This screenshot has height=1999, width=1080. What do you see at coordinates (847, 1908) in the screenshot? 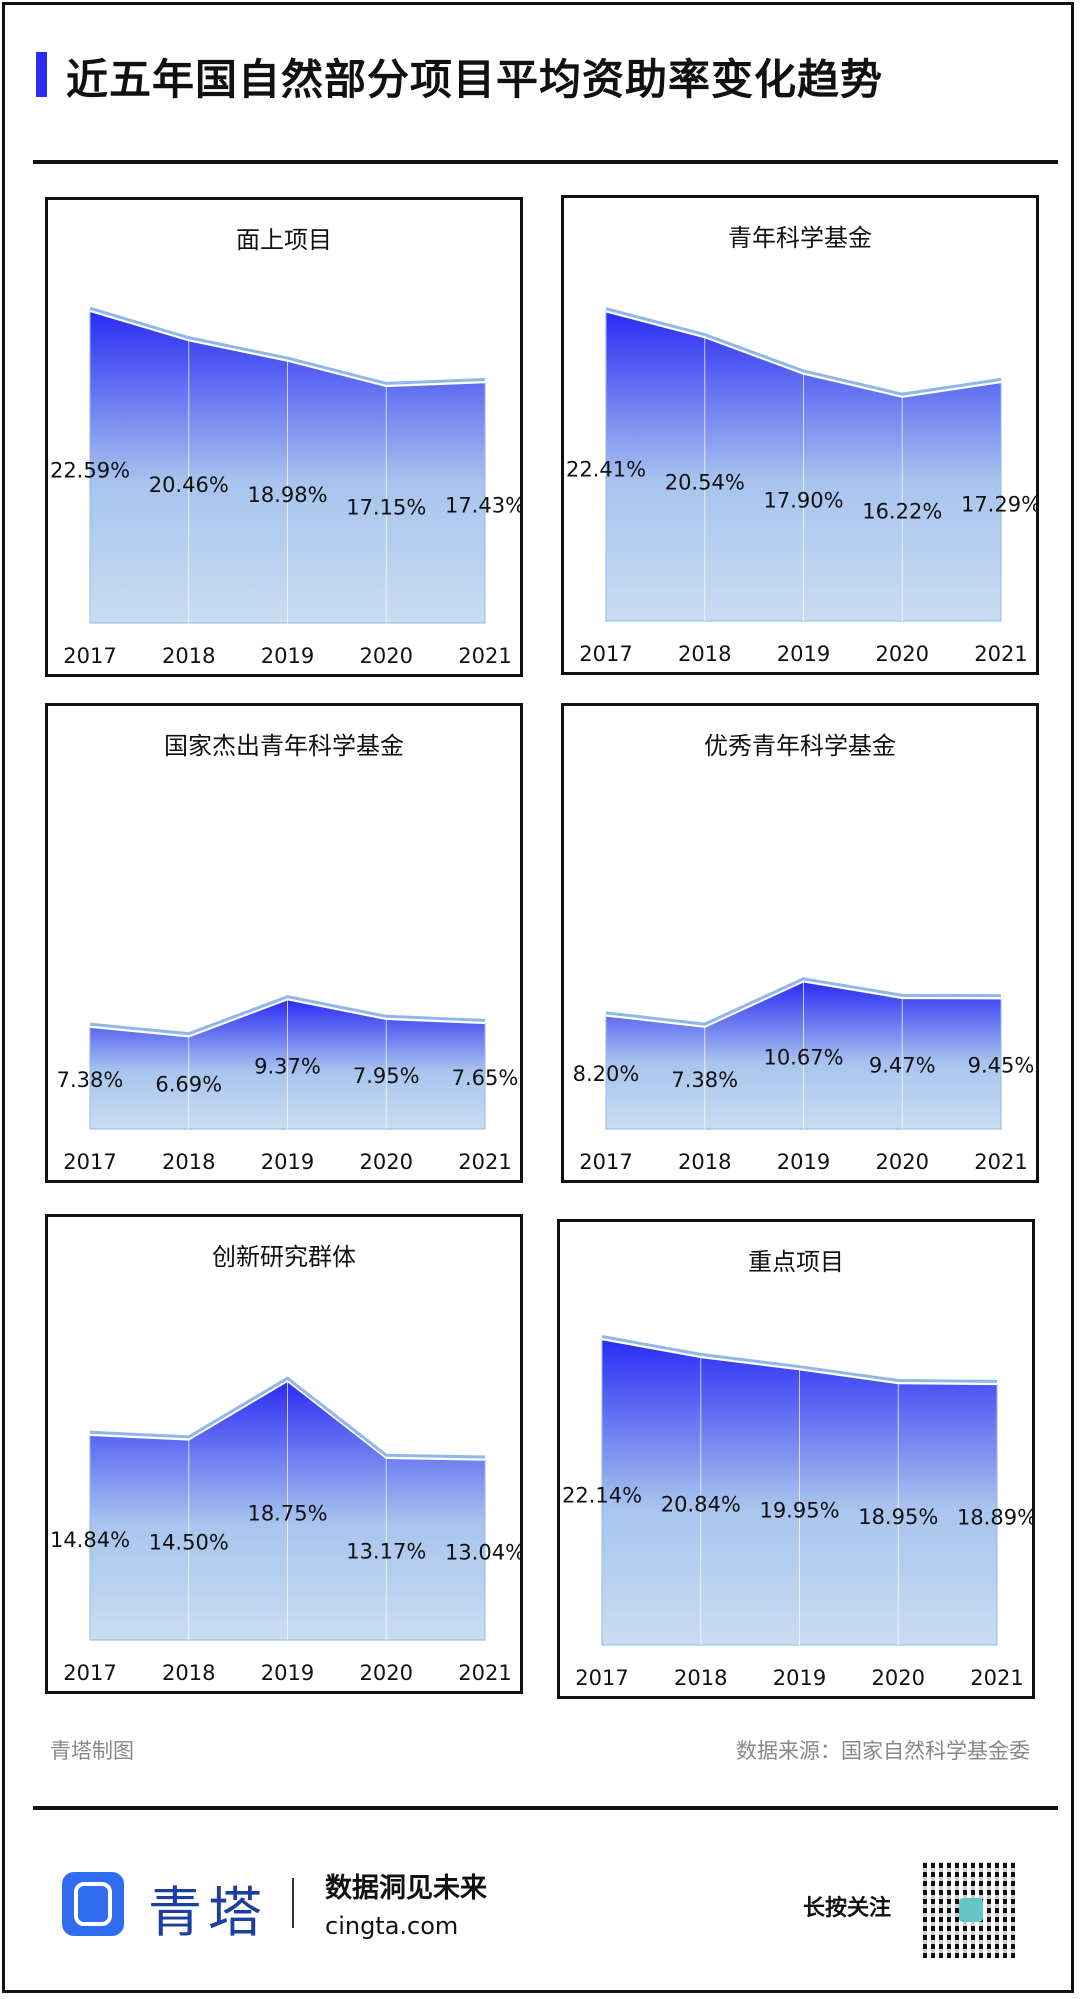
I see `follow-label: 长按关注` at bounding box center [847, 1908].